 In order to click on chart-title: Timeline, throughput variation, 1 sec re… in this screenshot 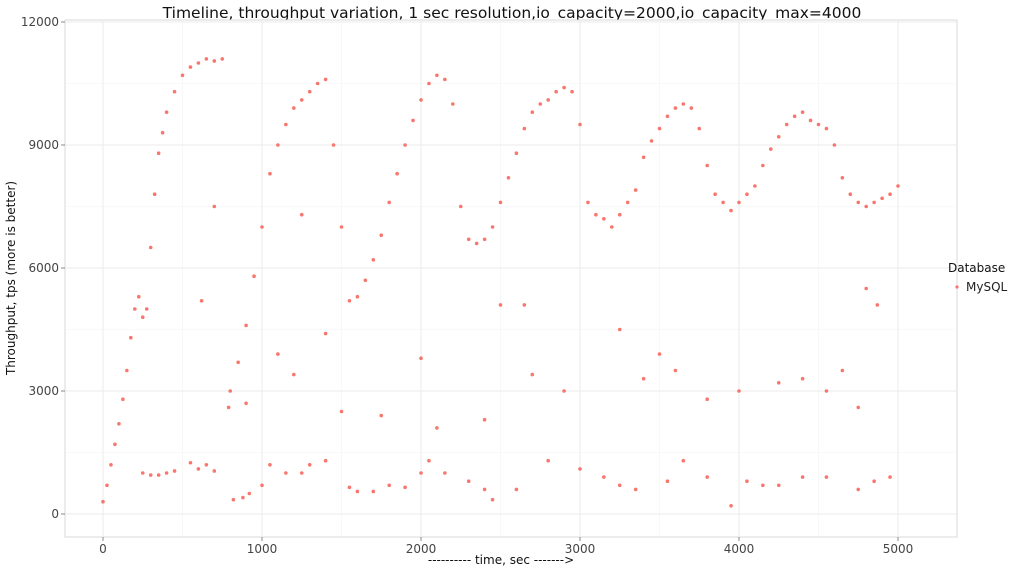, I will do `click(512, 13)`.